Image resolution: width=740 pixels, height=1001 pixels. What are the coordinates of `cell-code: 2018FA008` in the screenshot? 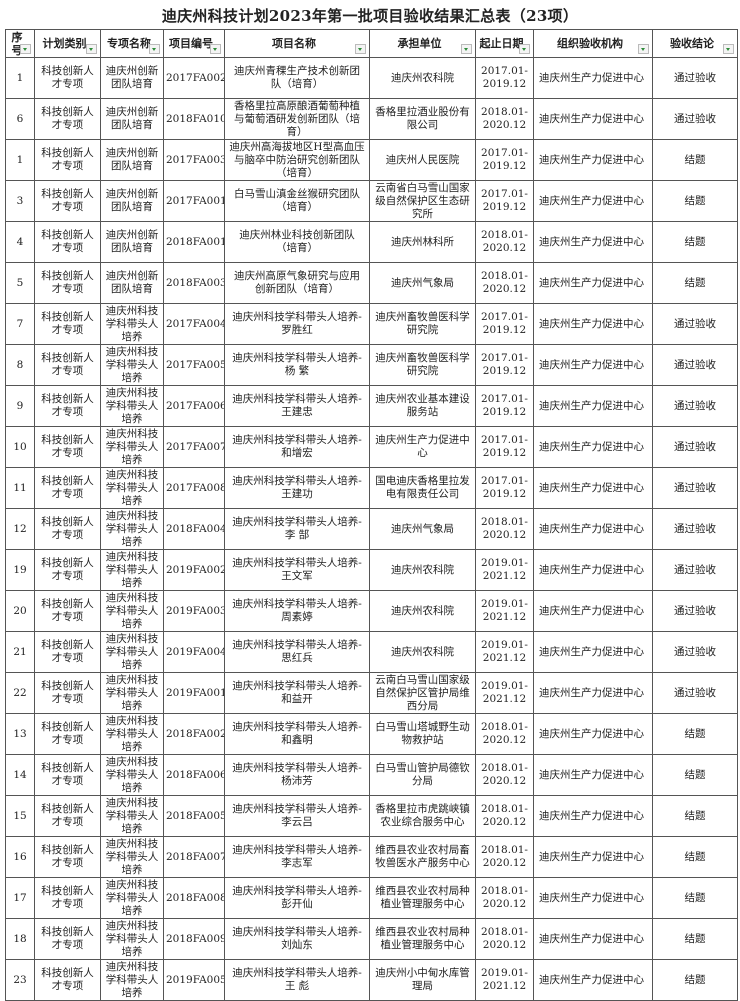 It's located at (194, 898).